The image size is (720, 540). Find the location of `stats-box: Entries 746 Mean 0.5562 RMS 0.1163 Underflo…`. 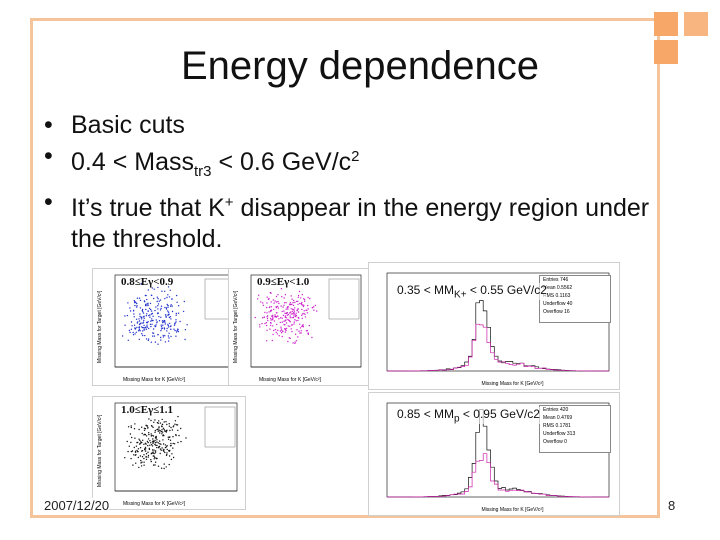

stats-box: Entries 746 Mean 0.5562 RMS 0.1163 Underflo… is located at coordinates (575, 299).